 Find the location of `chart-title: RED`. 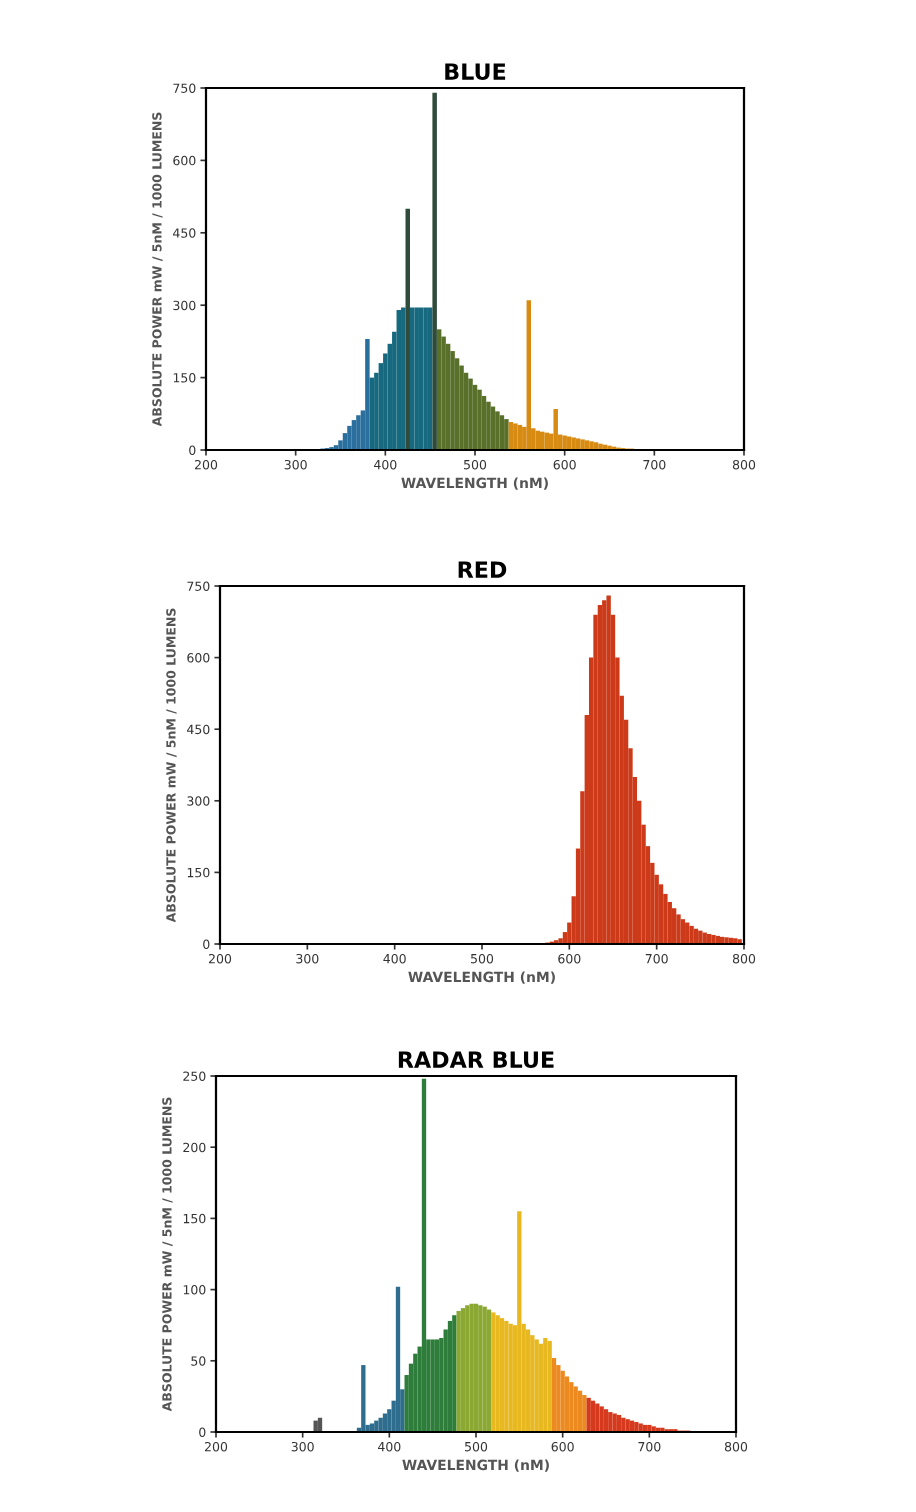

chart-title: RED is located at coordinates (482, 569).